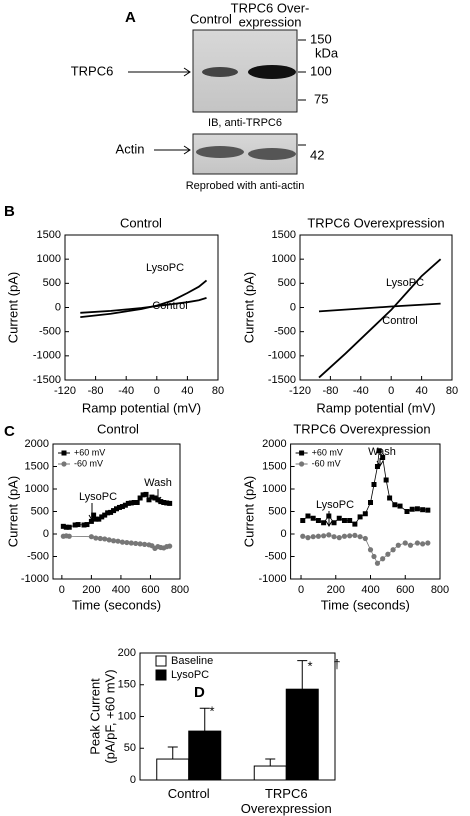 The height and width of the screenshot is (816, 470). What do you see at coordinates (270, 7) in the screenshot?
I see `lane-label: TRPC6 Over-` at bounding box center [270, 7].